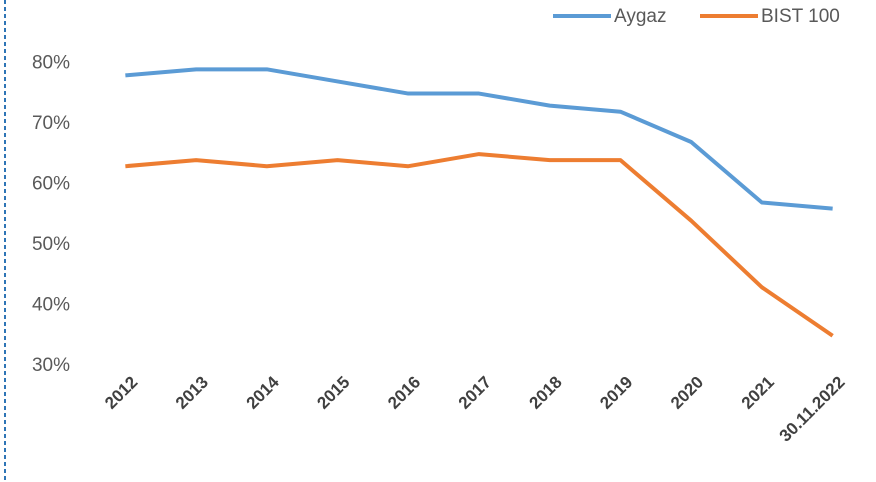 The width and height of the screenshot is (876, 482). I want to click on x-tick-label: 2020, so click(687, 393).